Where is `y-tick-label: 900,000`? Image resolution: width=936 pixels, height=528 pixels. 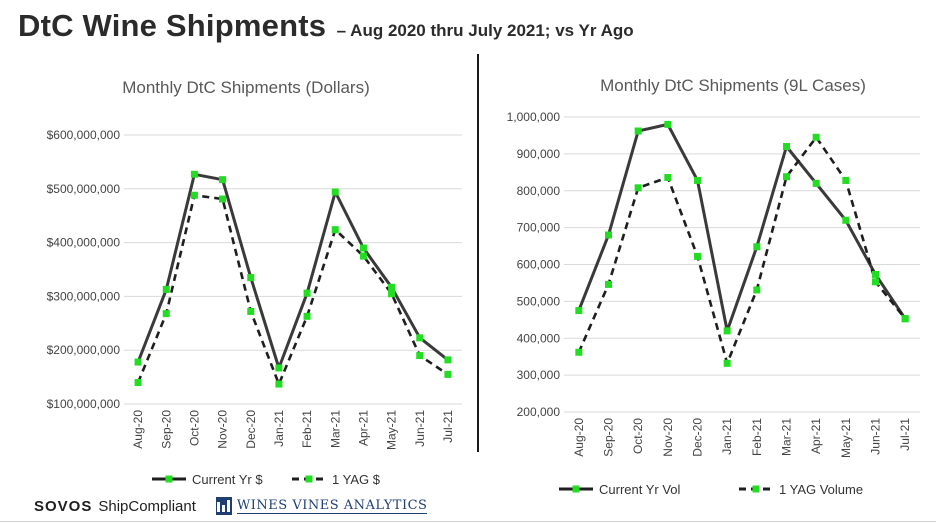 y-tick-label: 900,000 is located at coordinates (539, 154).